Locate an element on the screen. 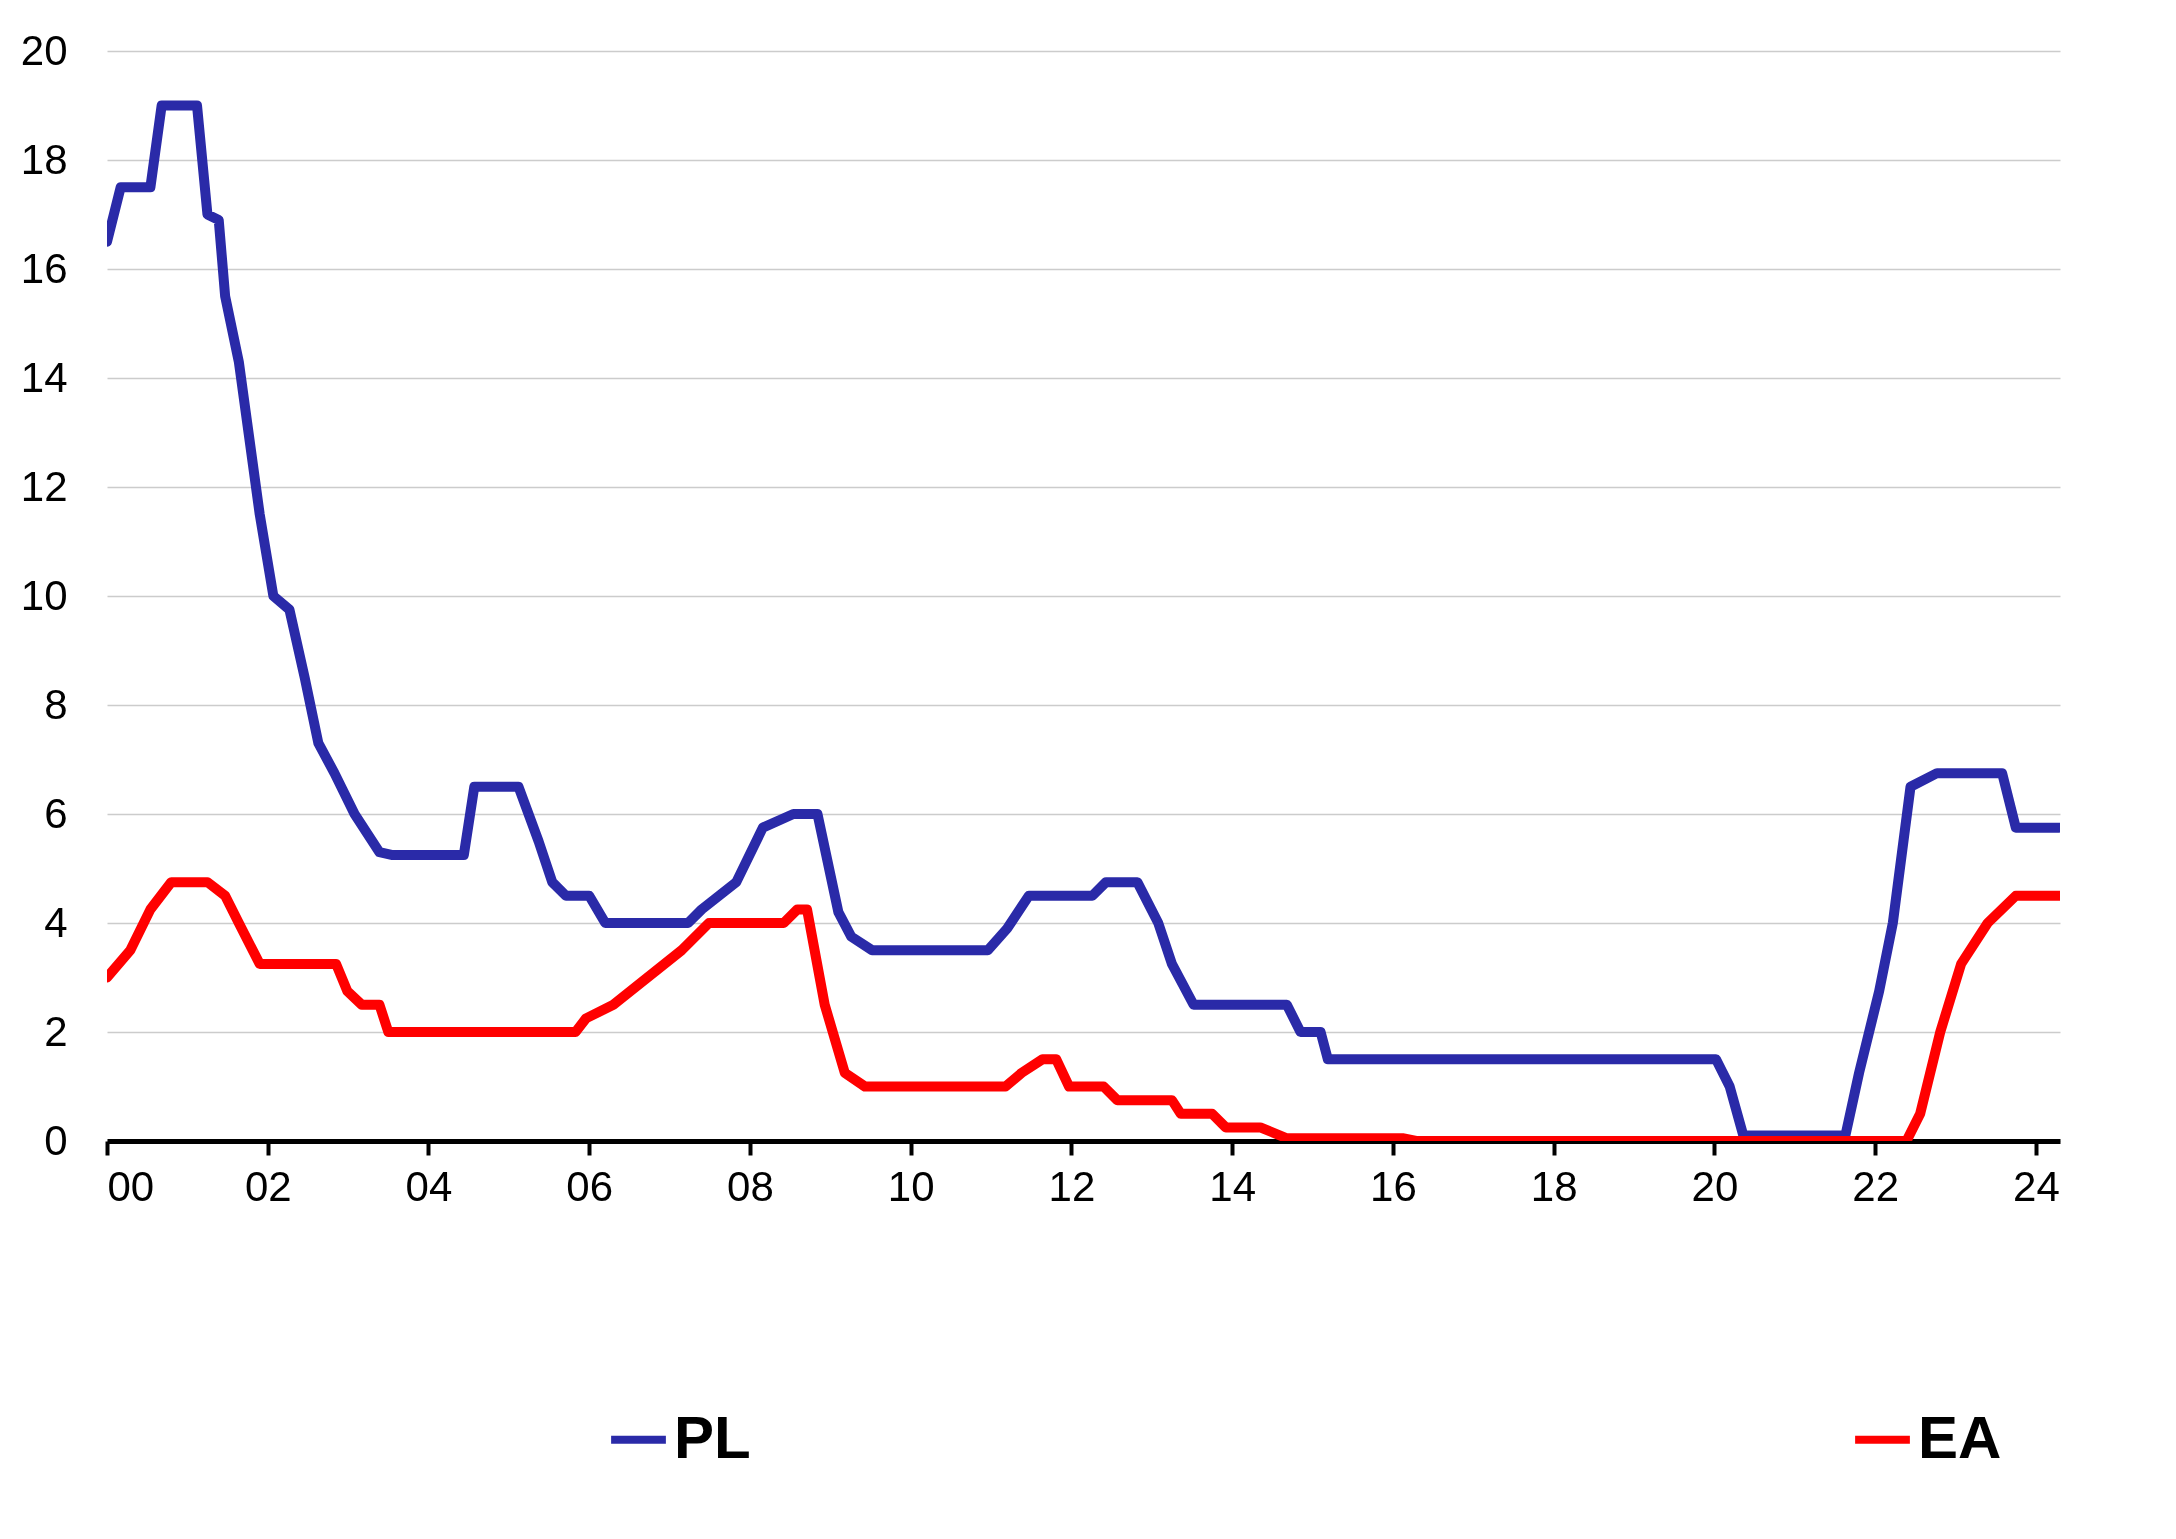  x-tick-label: 16 is located at coordinates (1393, 1186).